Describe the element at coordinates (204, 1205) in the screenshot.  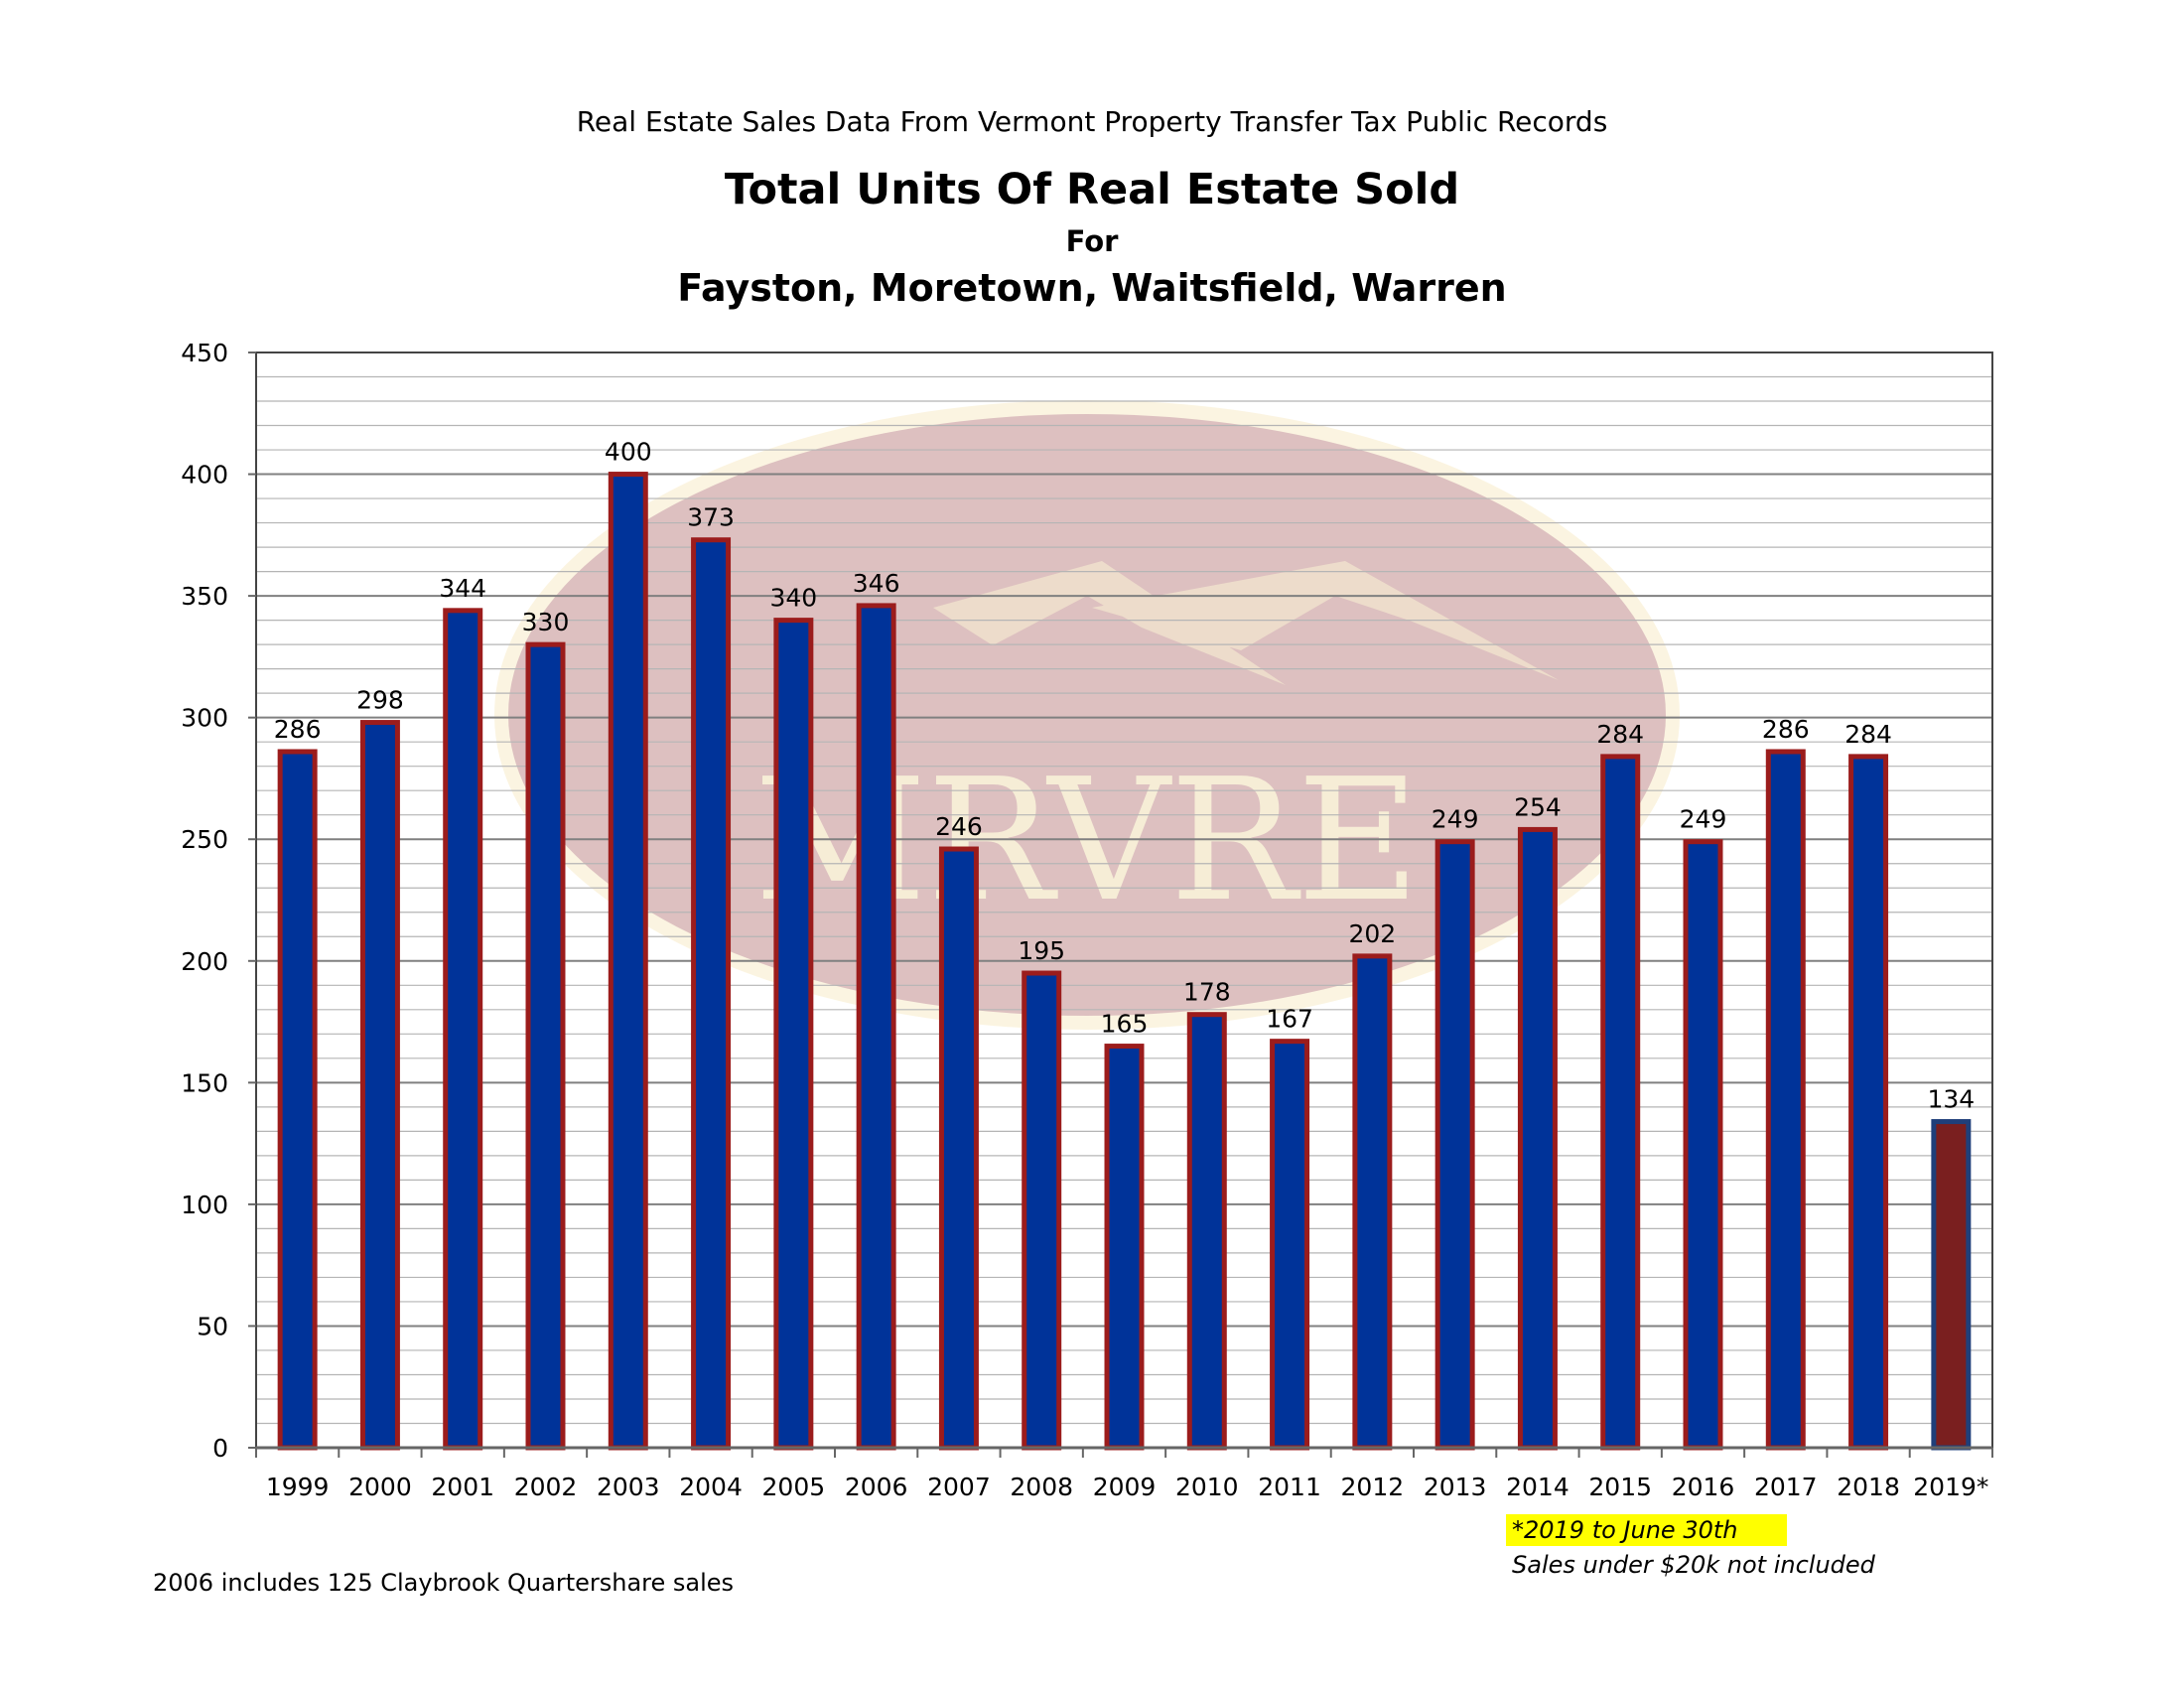
I see `y-tick-label: 100` at that location.